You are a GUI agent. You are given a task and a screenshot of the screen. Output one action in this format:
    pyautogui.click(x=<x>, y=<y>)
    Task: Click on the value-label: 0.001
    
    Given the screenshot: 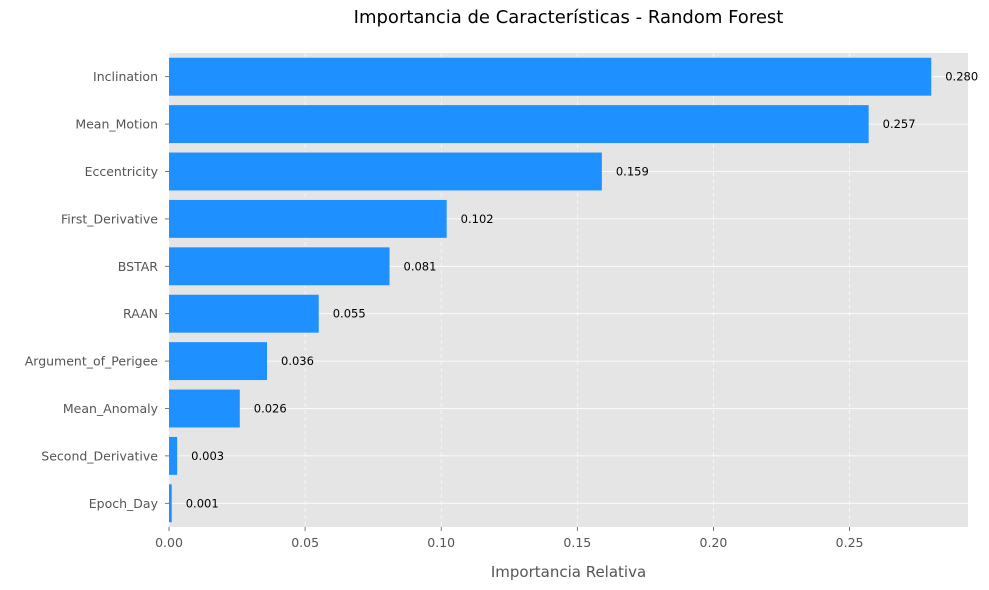 What is the action you would take?
    pyautogui.click(x=202, y=503)
    